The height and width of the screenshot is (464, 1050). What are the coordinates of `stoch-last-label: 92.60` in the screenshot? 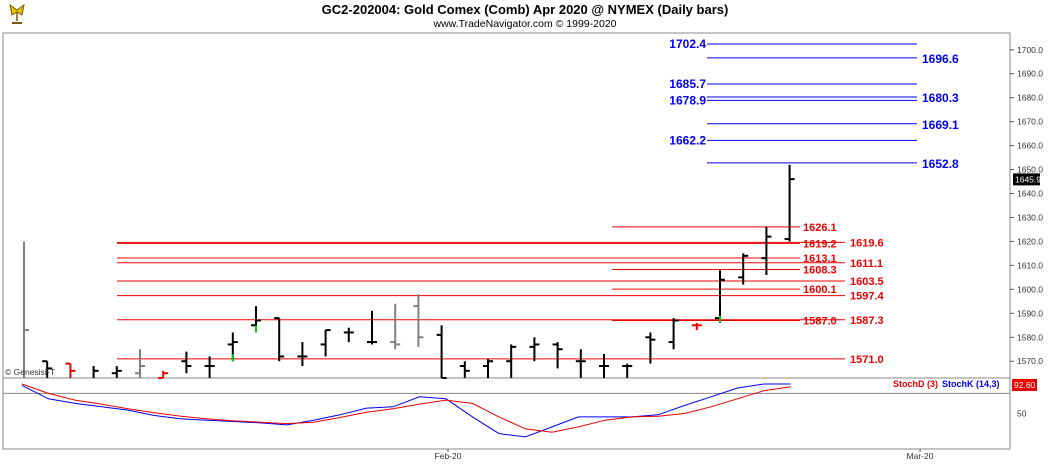 It's located at (1025, 385).